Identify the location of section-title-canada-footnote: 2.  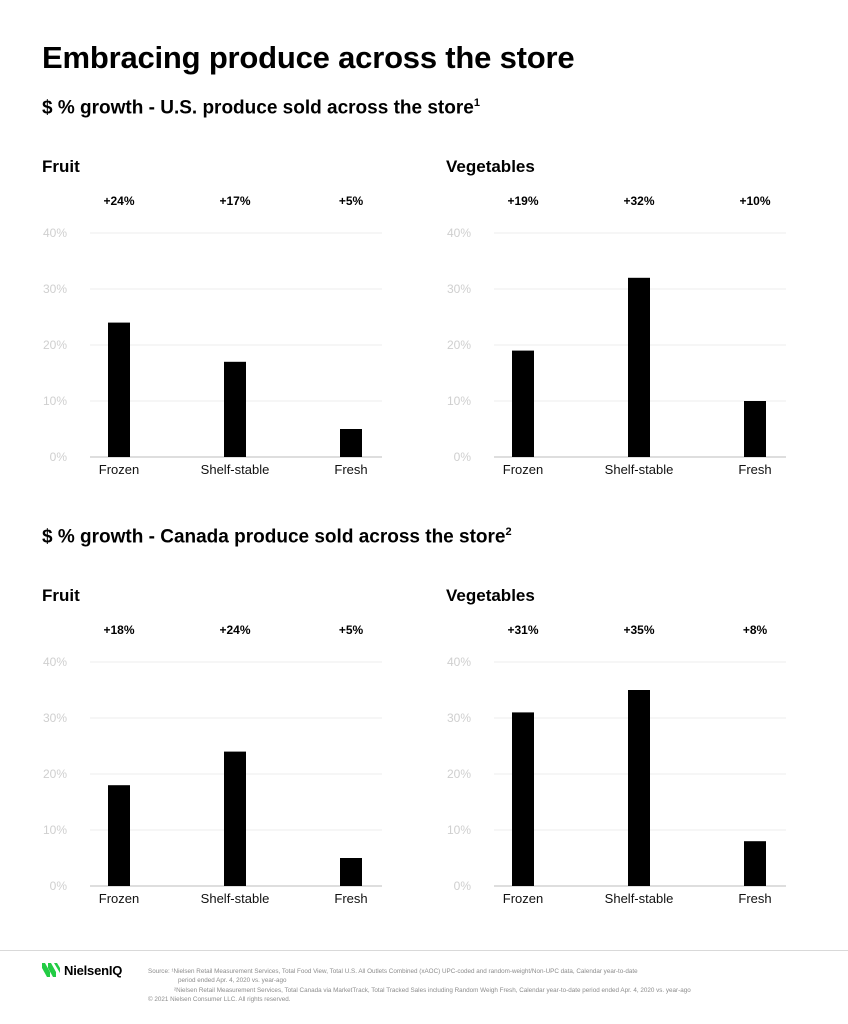
(508, 532).